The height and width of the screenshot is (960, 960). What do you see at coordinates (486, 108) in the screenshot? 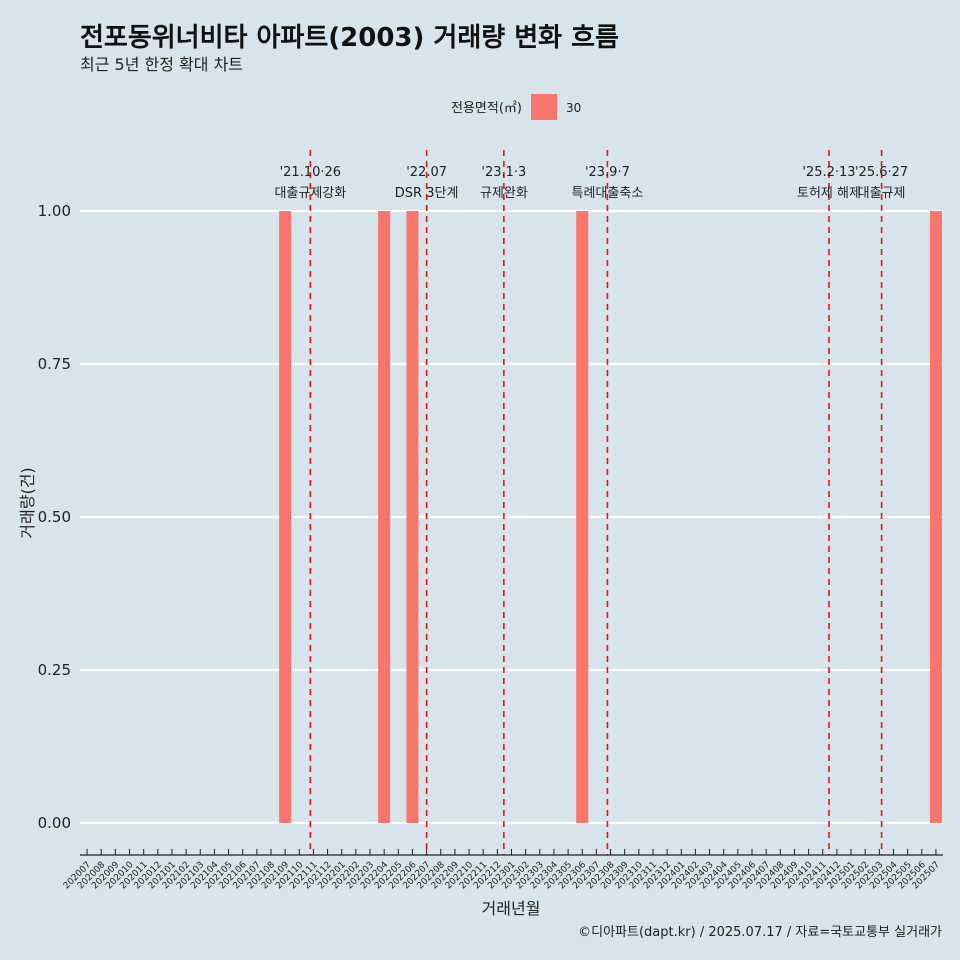
I see `legend-title: 전용면적(㎡)` at bounding box center [486, 108].